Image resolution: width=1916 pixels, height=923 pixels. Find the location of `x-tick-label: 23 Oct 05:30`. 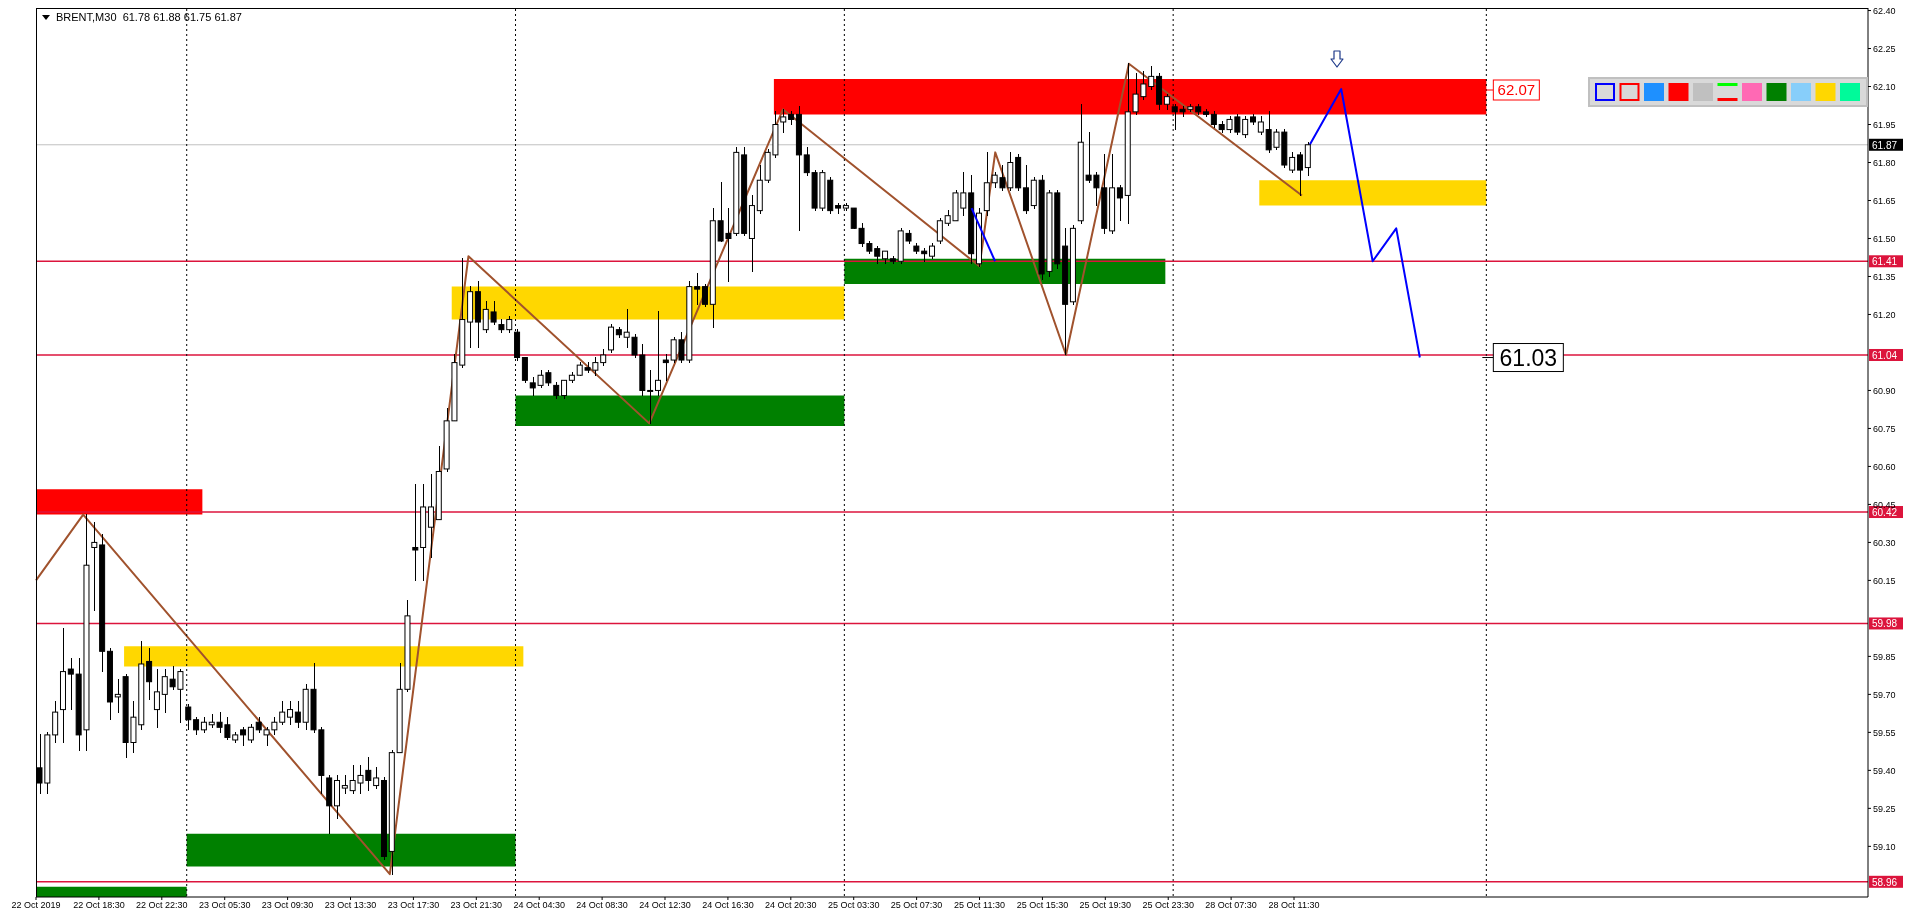

x-tick-label: 23 Oct 05:30 is located at coordinates (224, 905).